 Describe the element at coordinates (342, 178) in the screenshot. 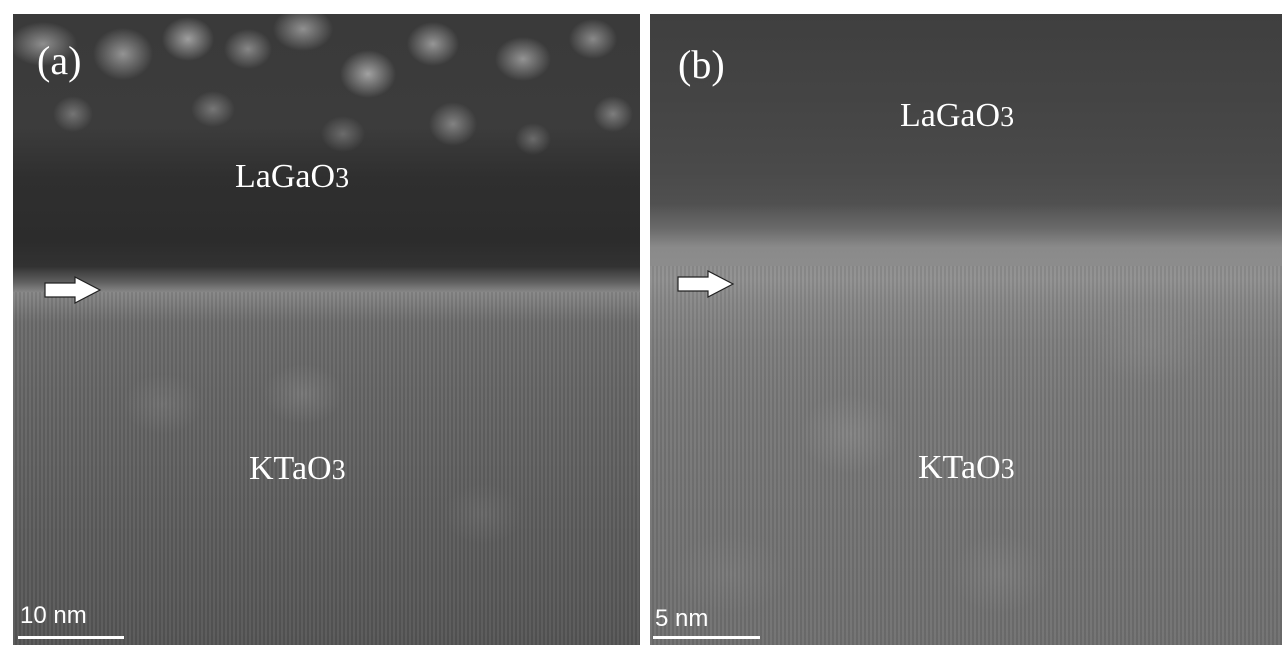

I see `material-label-lagao3-a-sub: 3` at that location.